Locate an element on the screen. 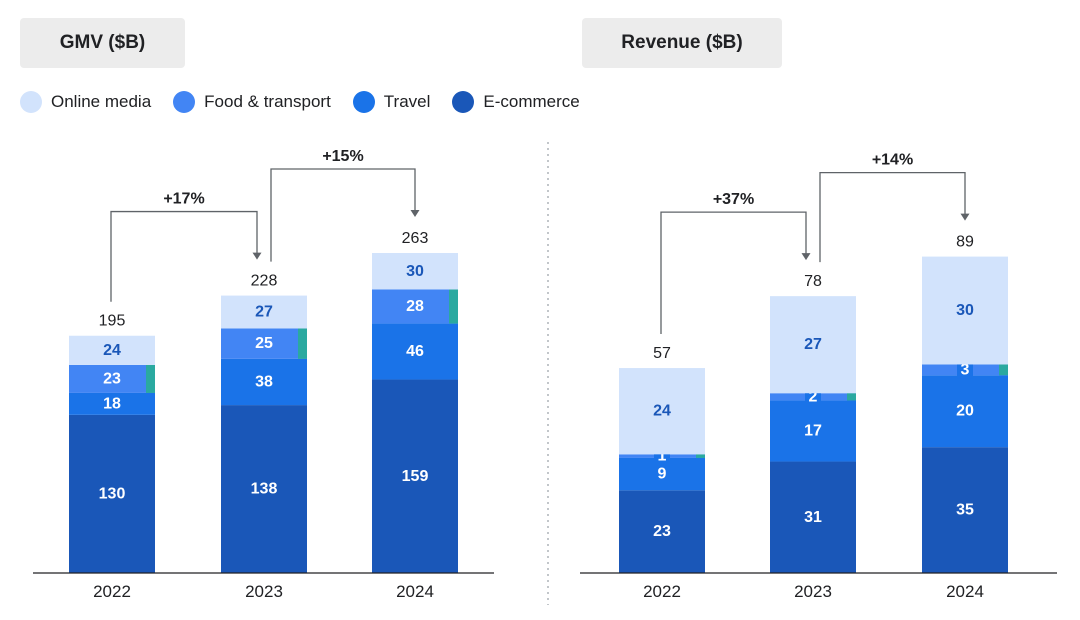  gmv-chart-title: GMV ($B) is located at coordinates (102, 43).